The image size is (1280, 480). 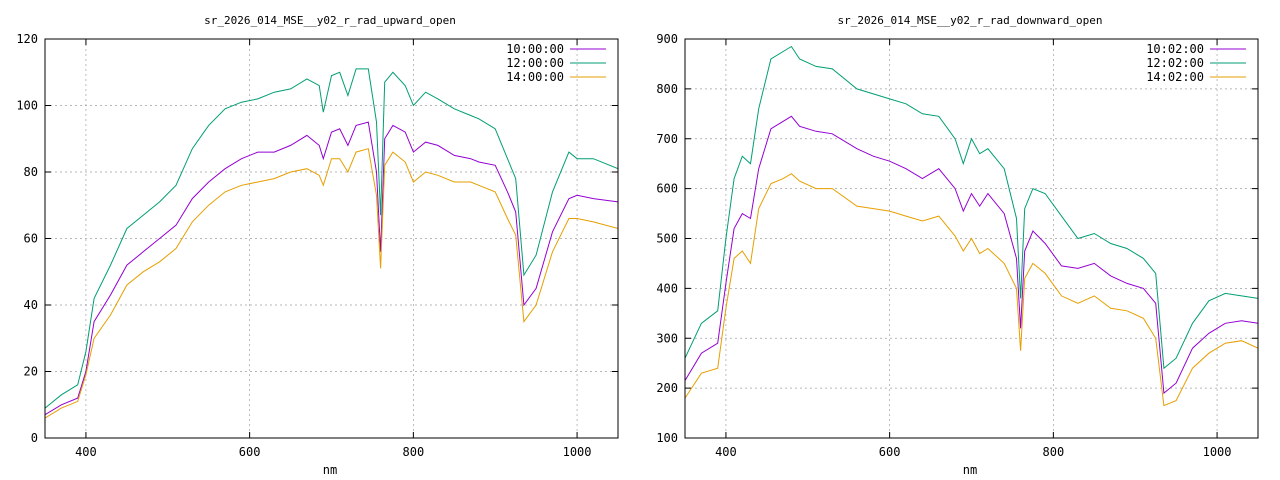 I want to click on legend-label: 12:02:00, so click(x=1175, y=63).